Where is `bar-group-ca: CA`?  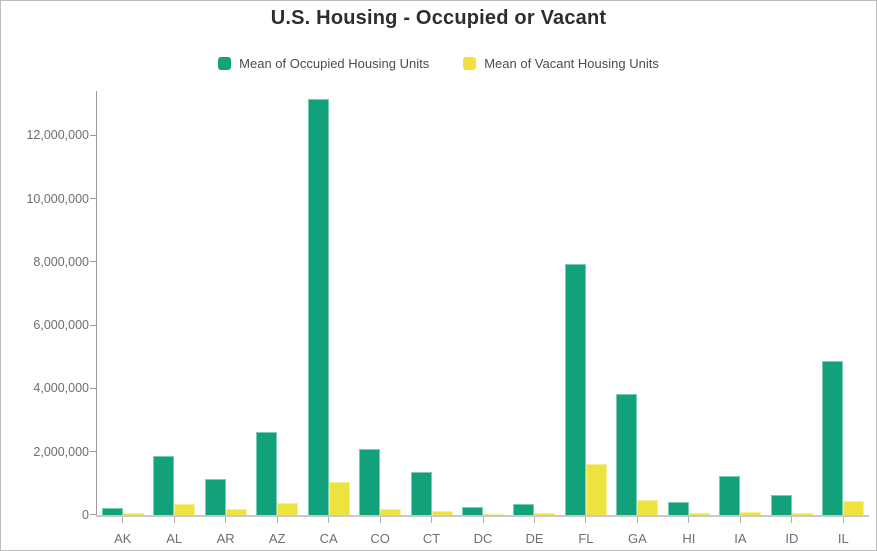
bar-group-ca: CA is located at coordinates (328, 318).